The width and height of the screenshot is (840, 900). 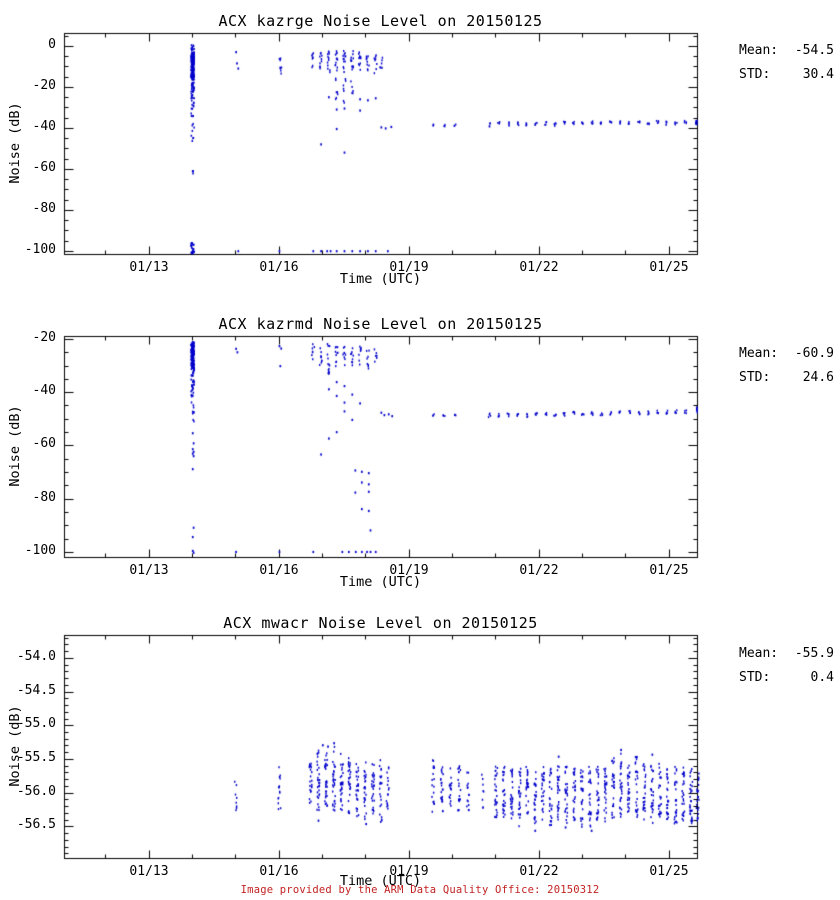 I want to click on stats-mean-row: Mean: -55.9, so click(x=786, y=653).